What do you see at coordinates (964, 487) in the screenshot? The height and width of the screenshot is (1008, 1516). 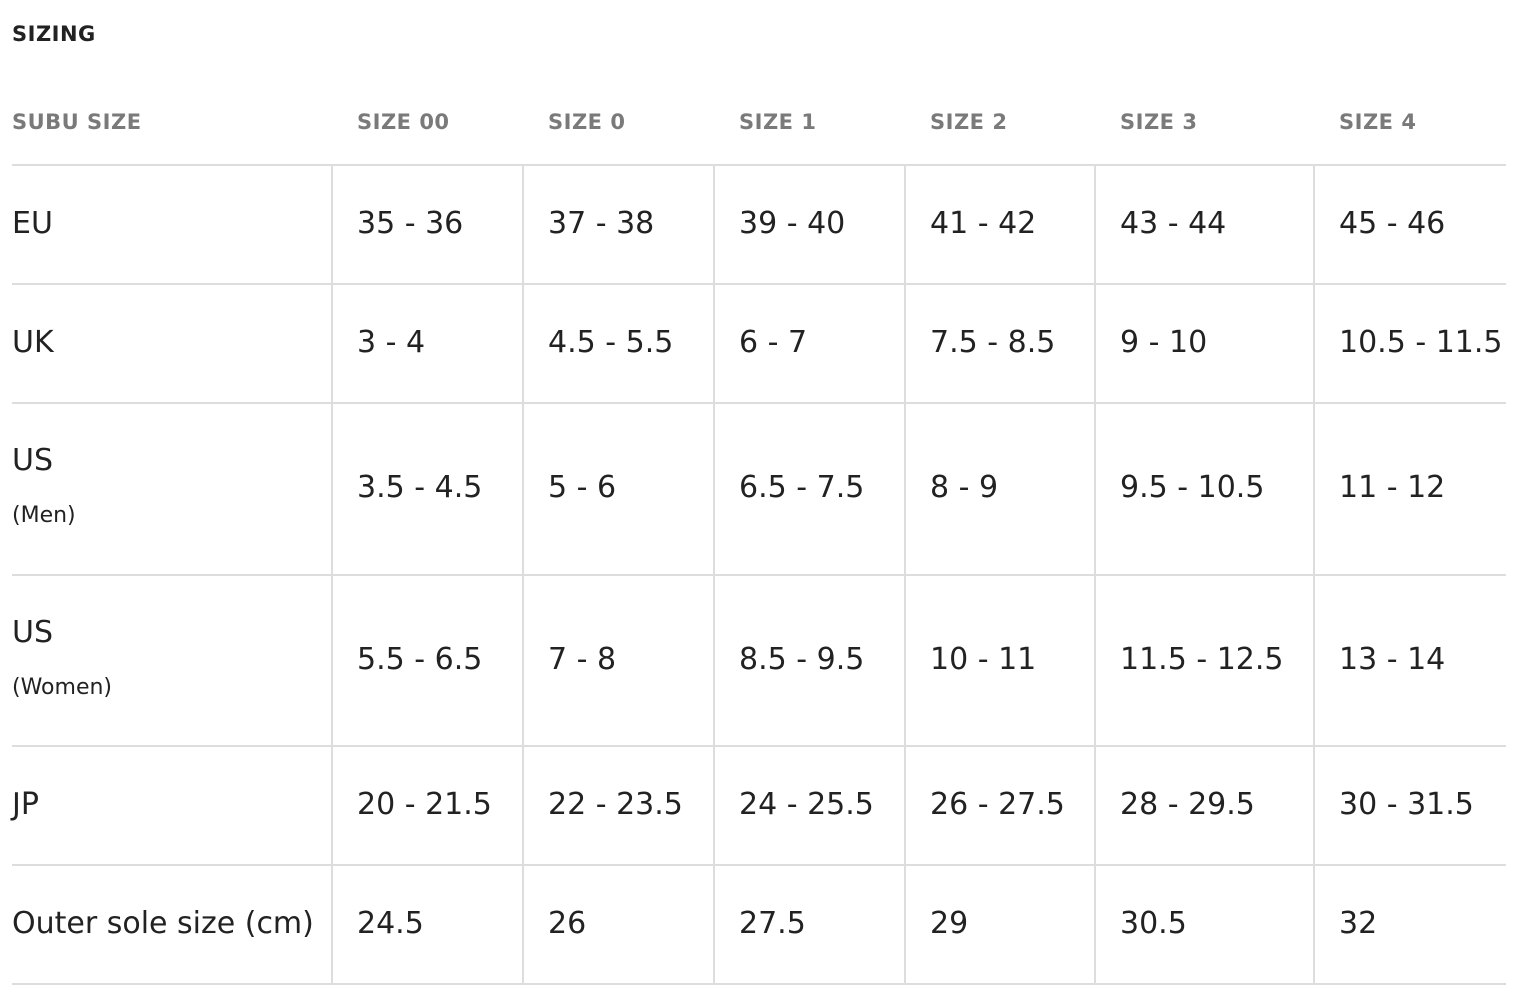 I see `size-cell: 8 - 9` at bounding box center [964, 487].